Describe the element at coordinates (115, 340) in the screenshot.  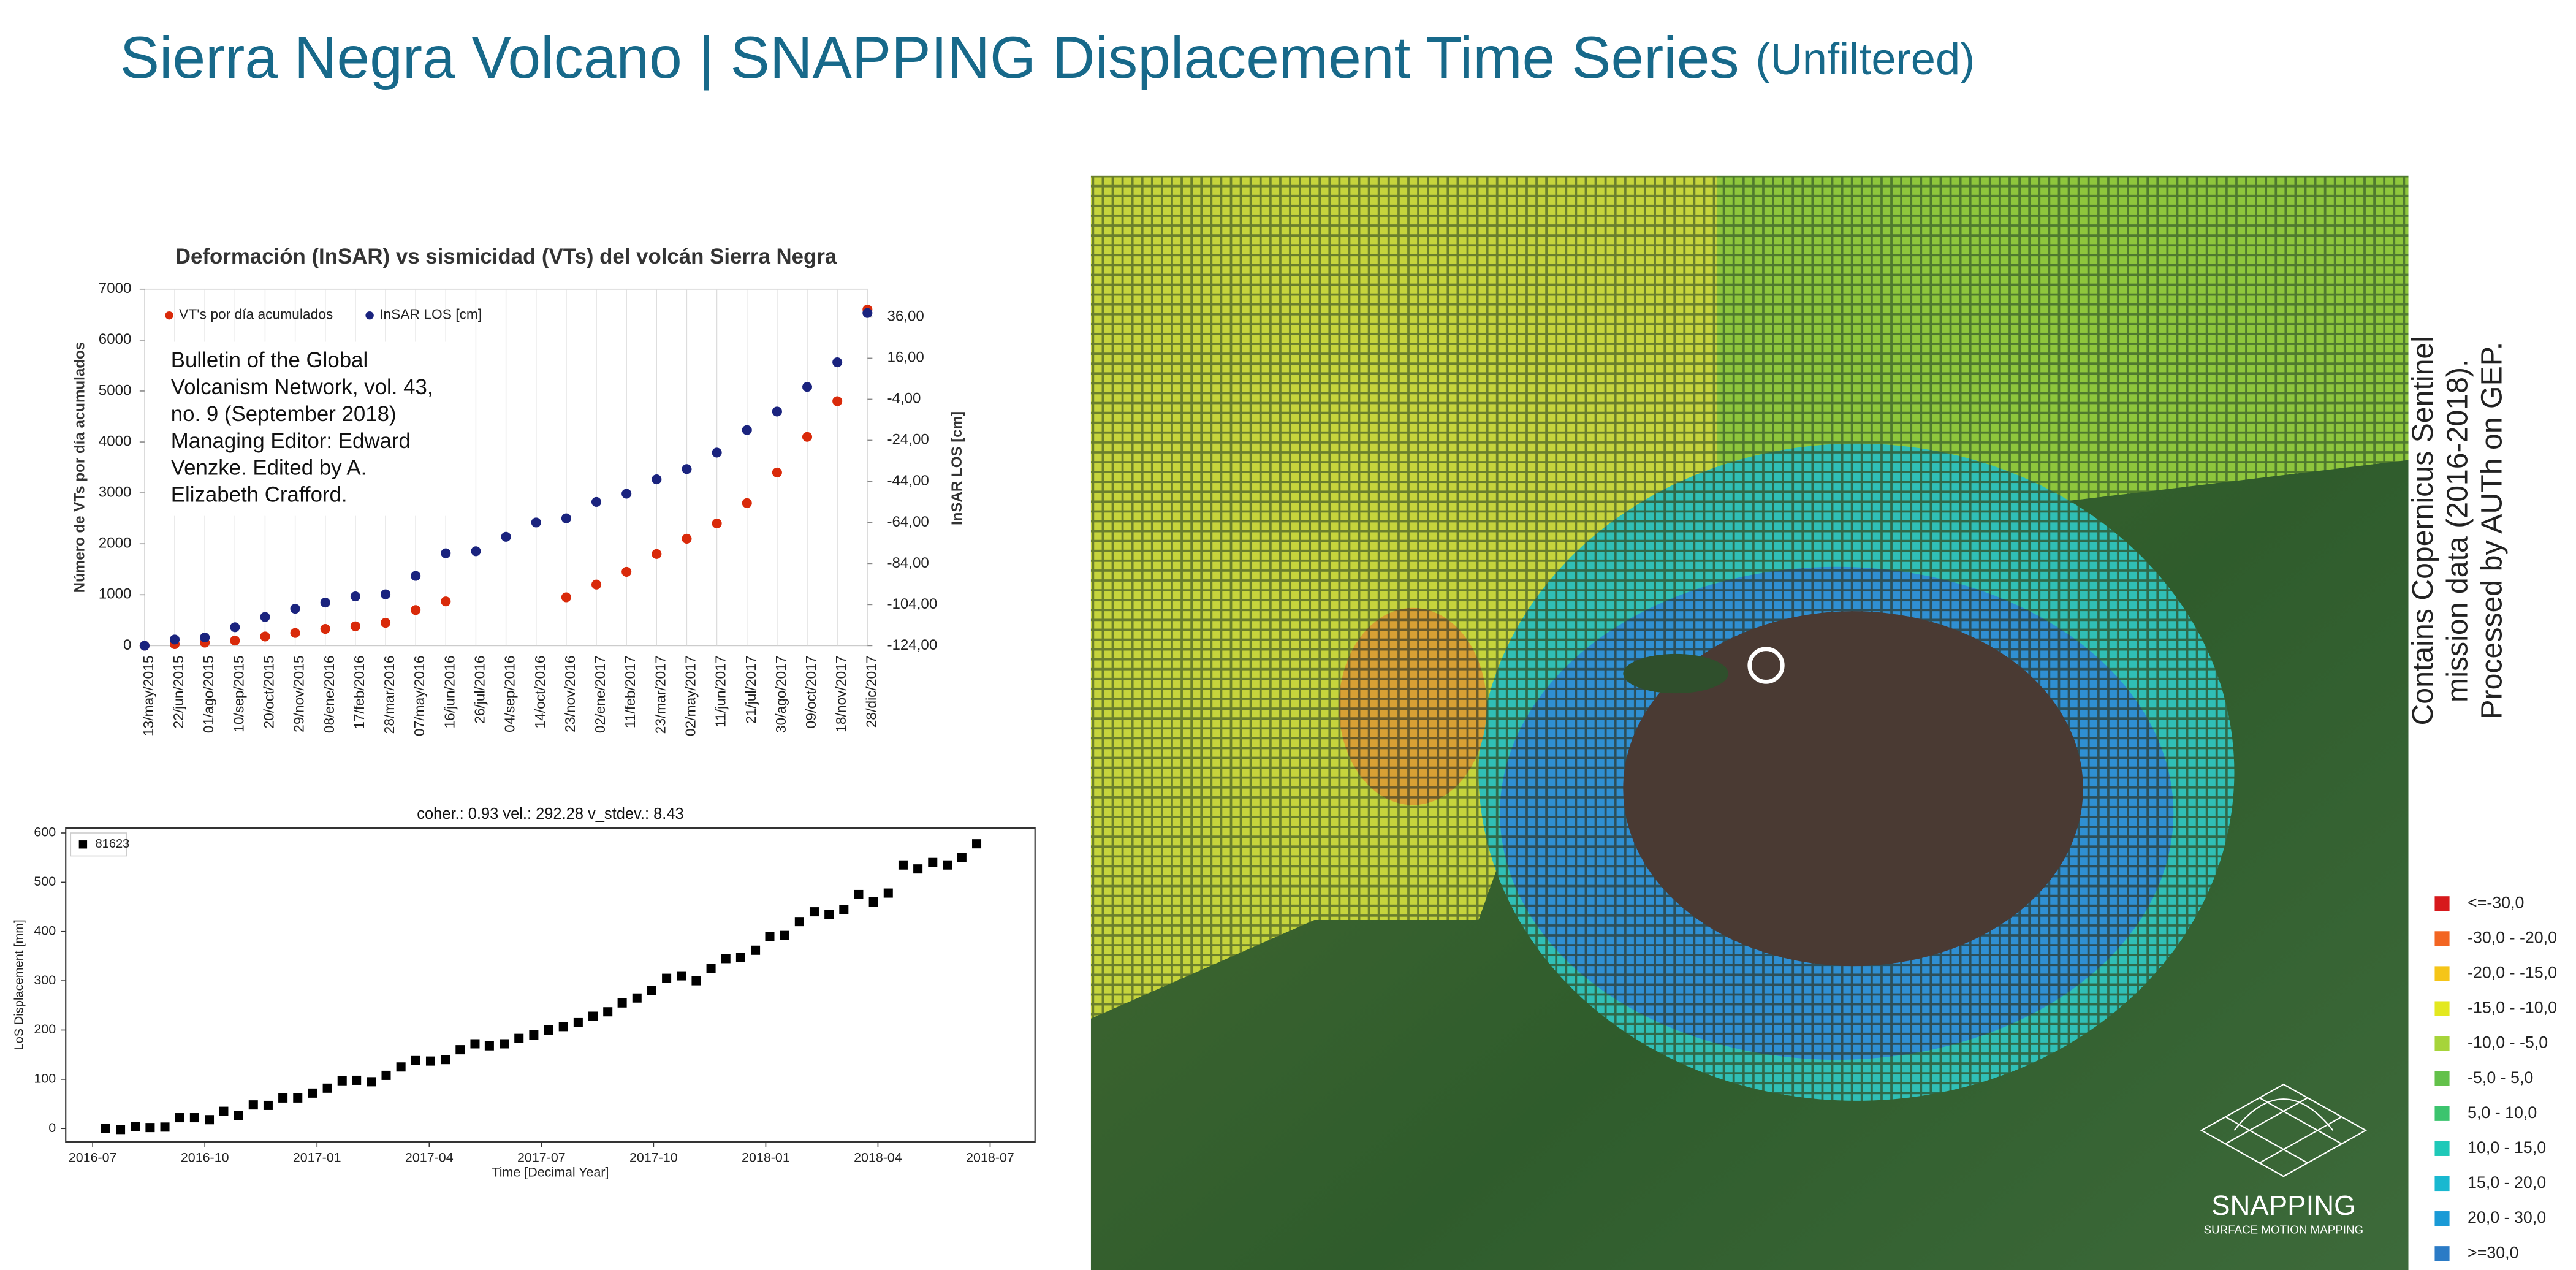
I see `y-tick-label: 6000` at that location.